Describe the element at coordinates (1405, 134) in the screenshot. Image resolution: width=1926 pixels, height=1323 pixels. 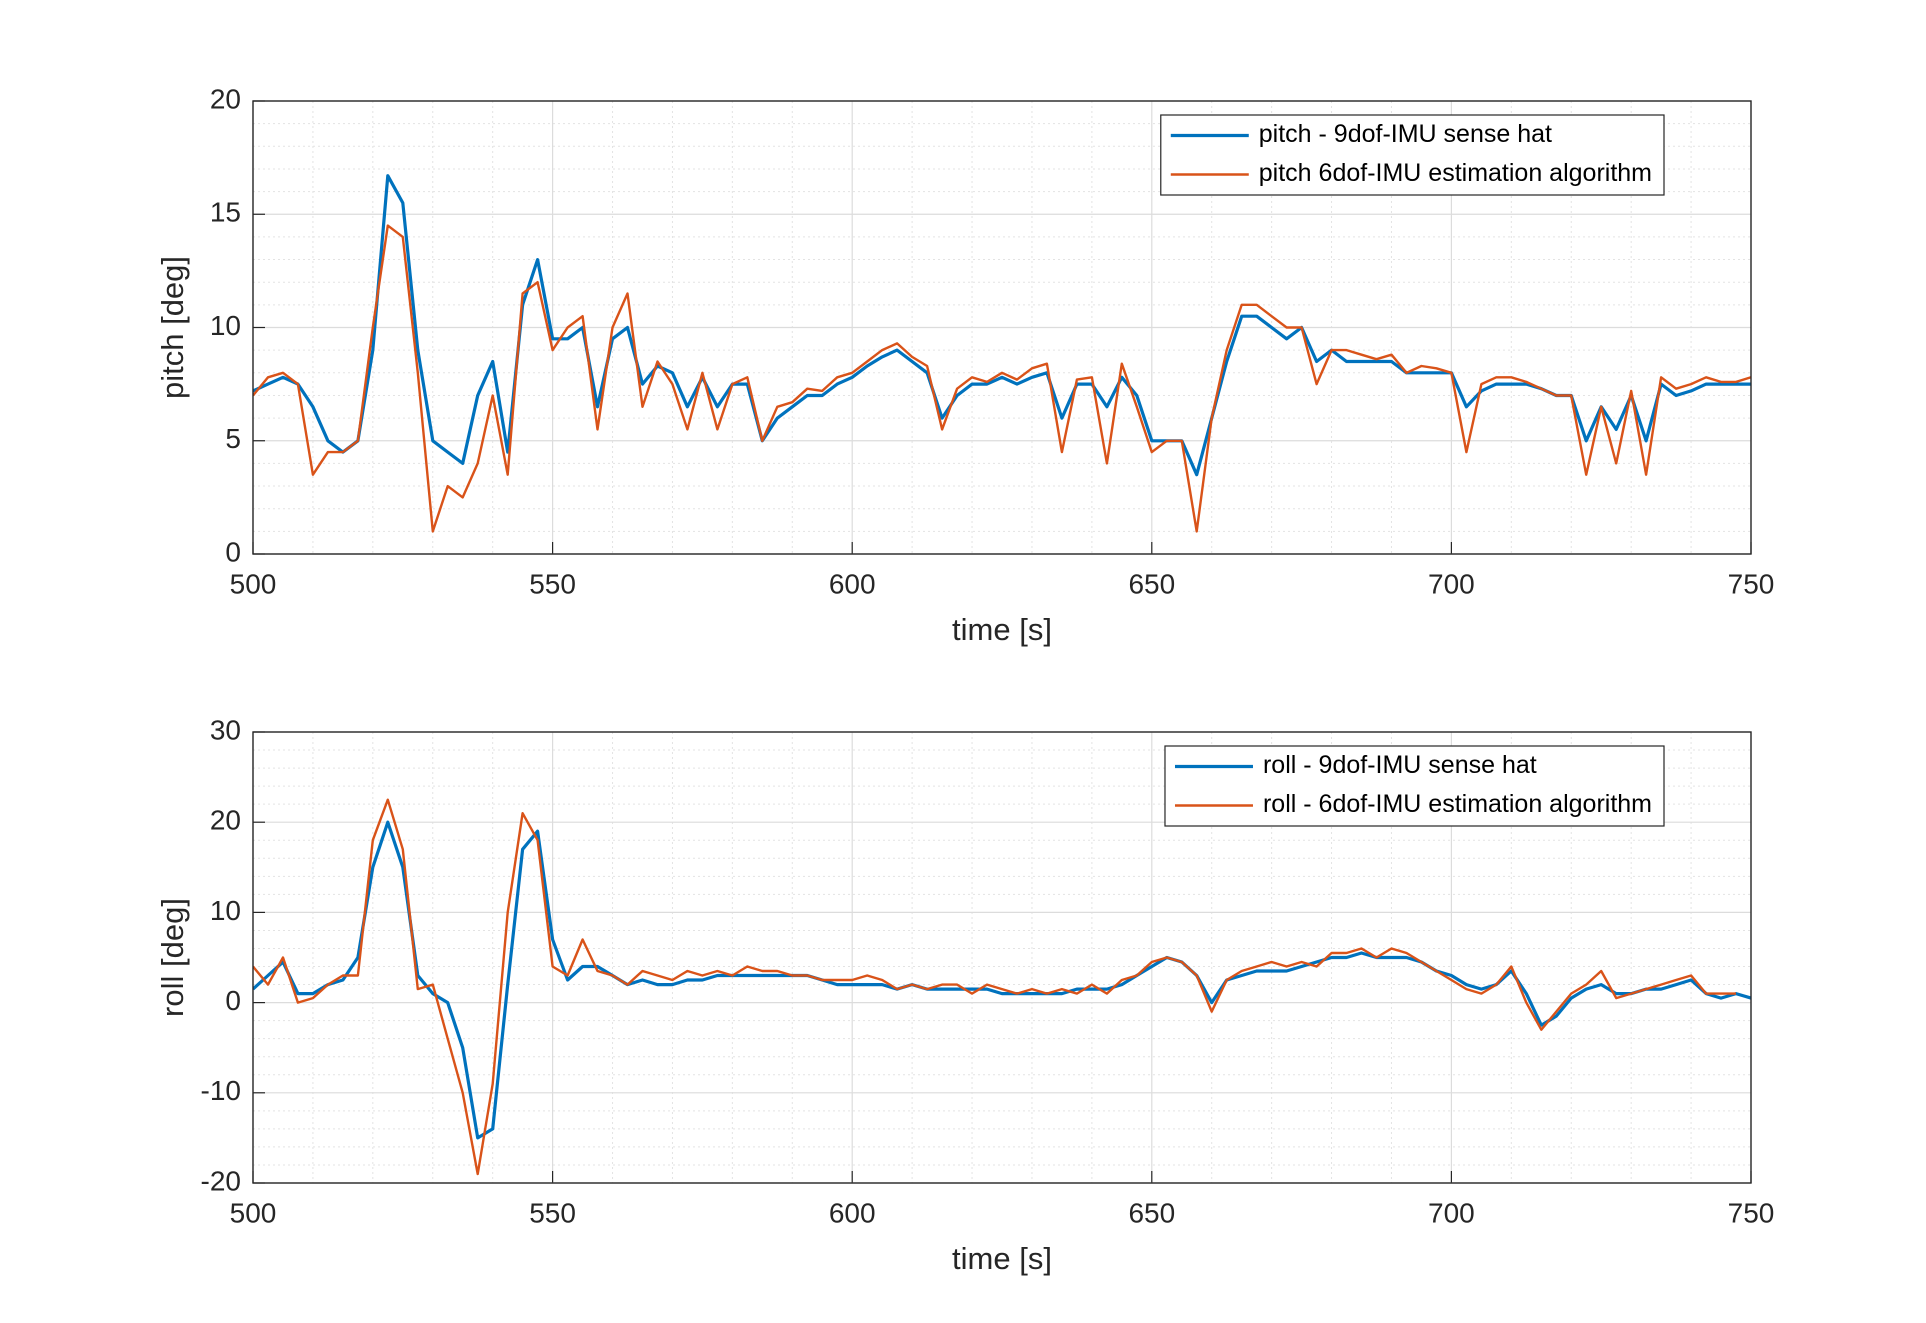
I see `legend-label: pitch - 9dof-IMU sense hat` at that location.